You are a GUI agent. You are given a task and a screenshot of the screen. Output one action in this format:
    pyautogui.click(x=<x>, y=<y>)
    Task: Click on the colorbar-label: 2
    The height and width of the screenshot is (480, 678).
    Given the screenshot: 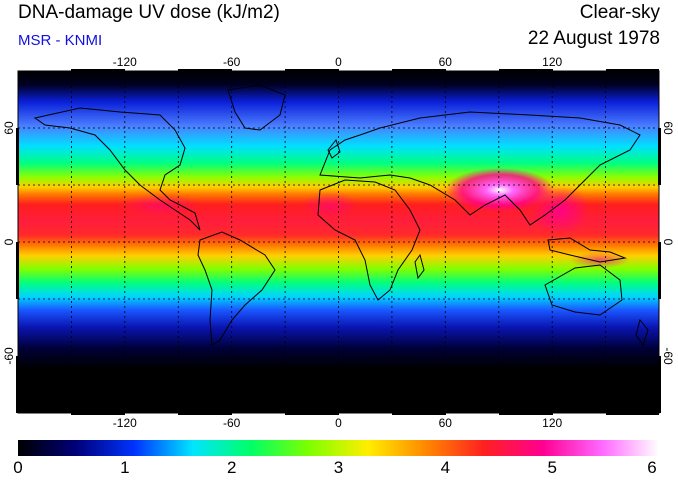 What is the action you would take?
    pyautogui.click(x=231, y=467)
    